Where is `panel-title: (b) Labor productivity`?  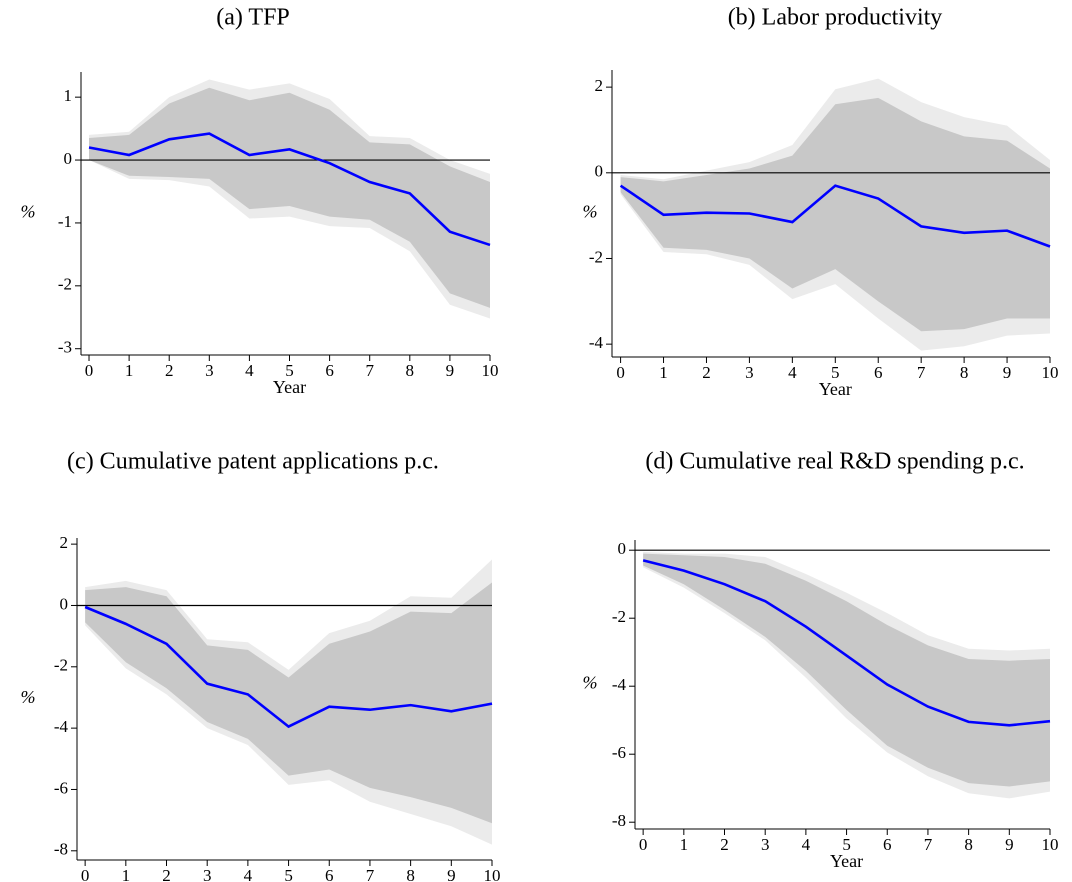 panel-title: (b) Labor productivity is located at coordinates (835, 18).